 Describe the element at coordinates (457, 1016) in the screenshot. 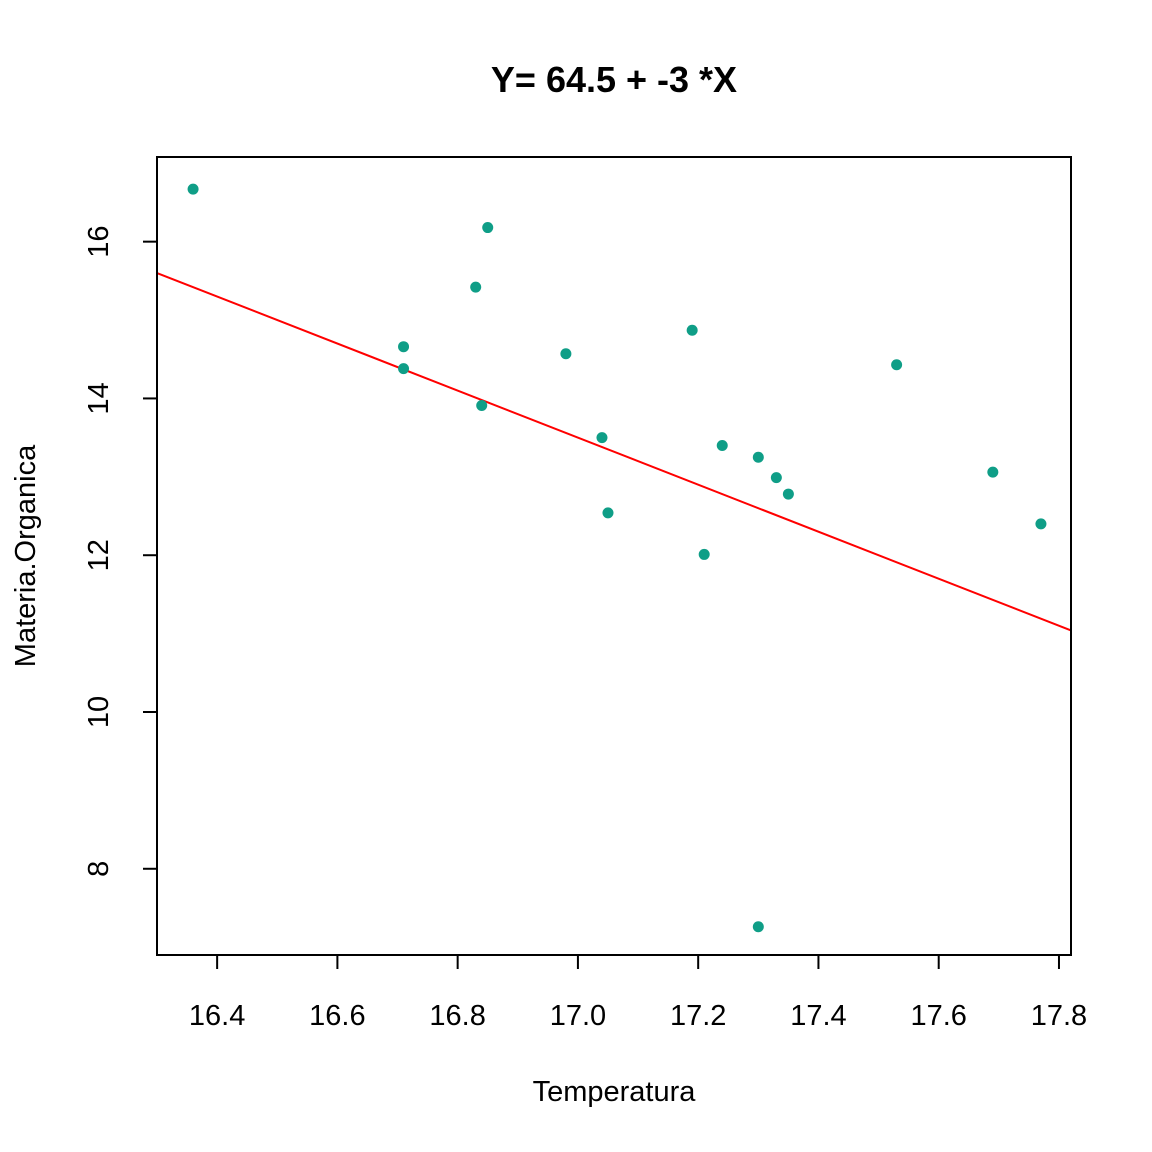

I see `x-tick-label: 16.8` at that location.